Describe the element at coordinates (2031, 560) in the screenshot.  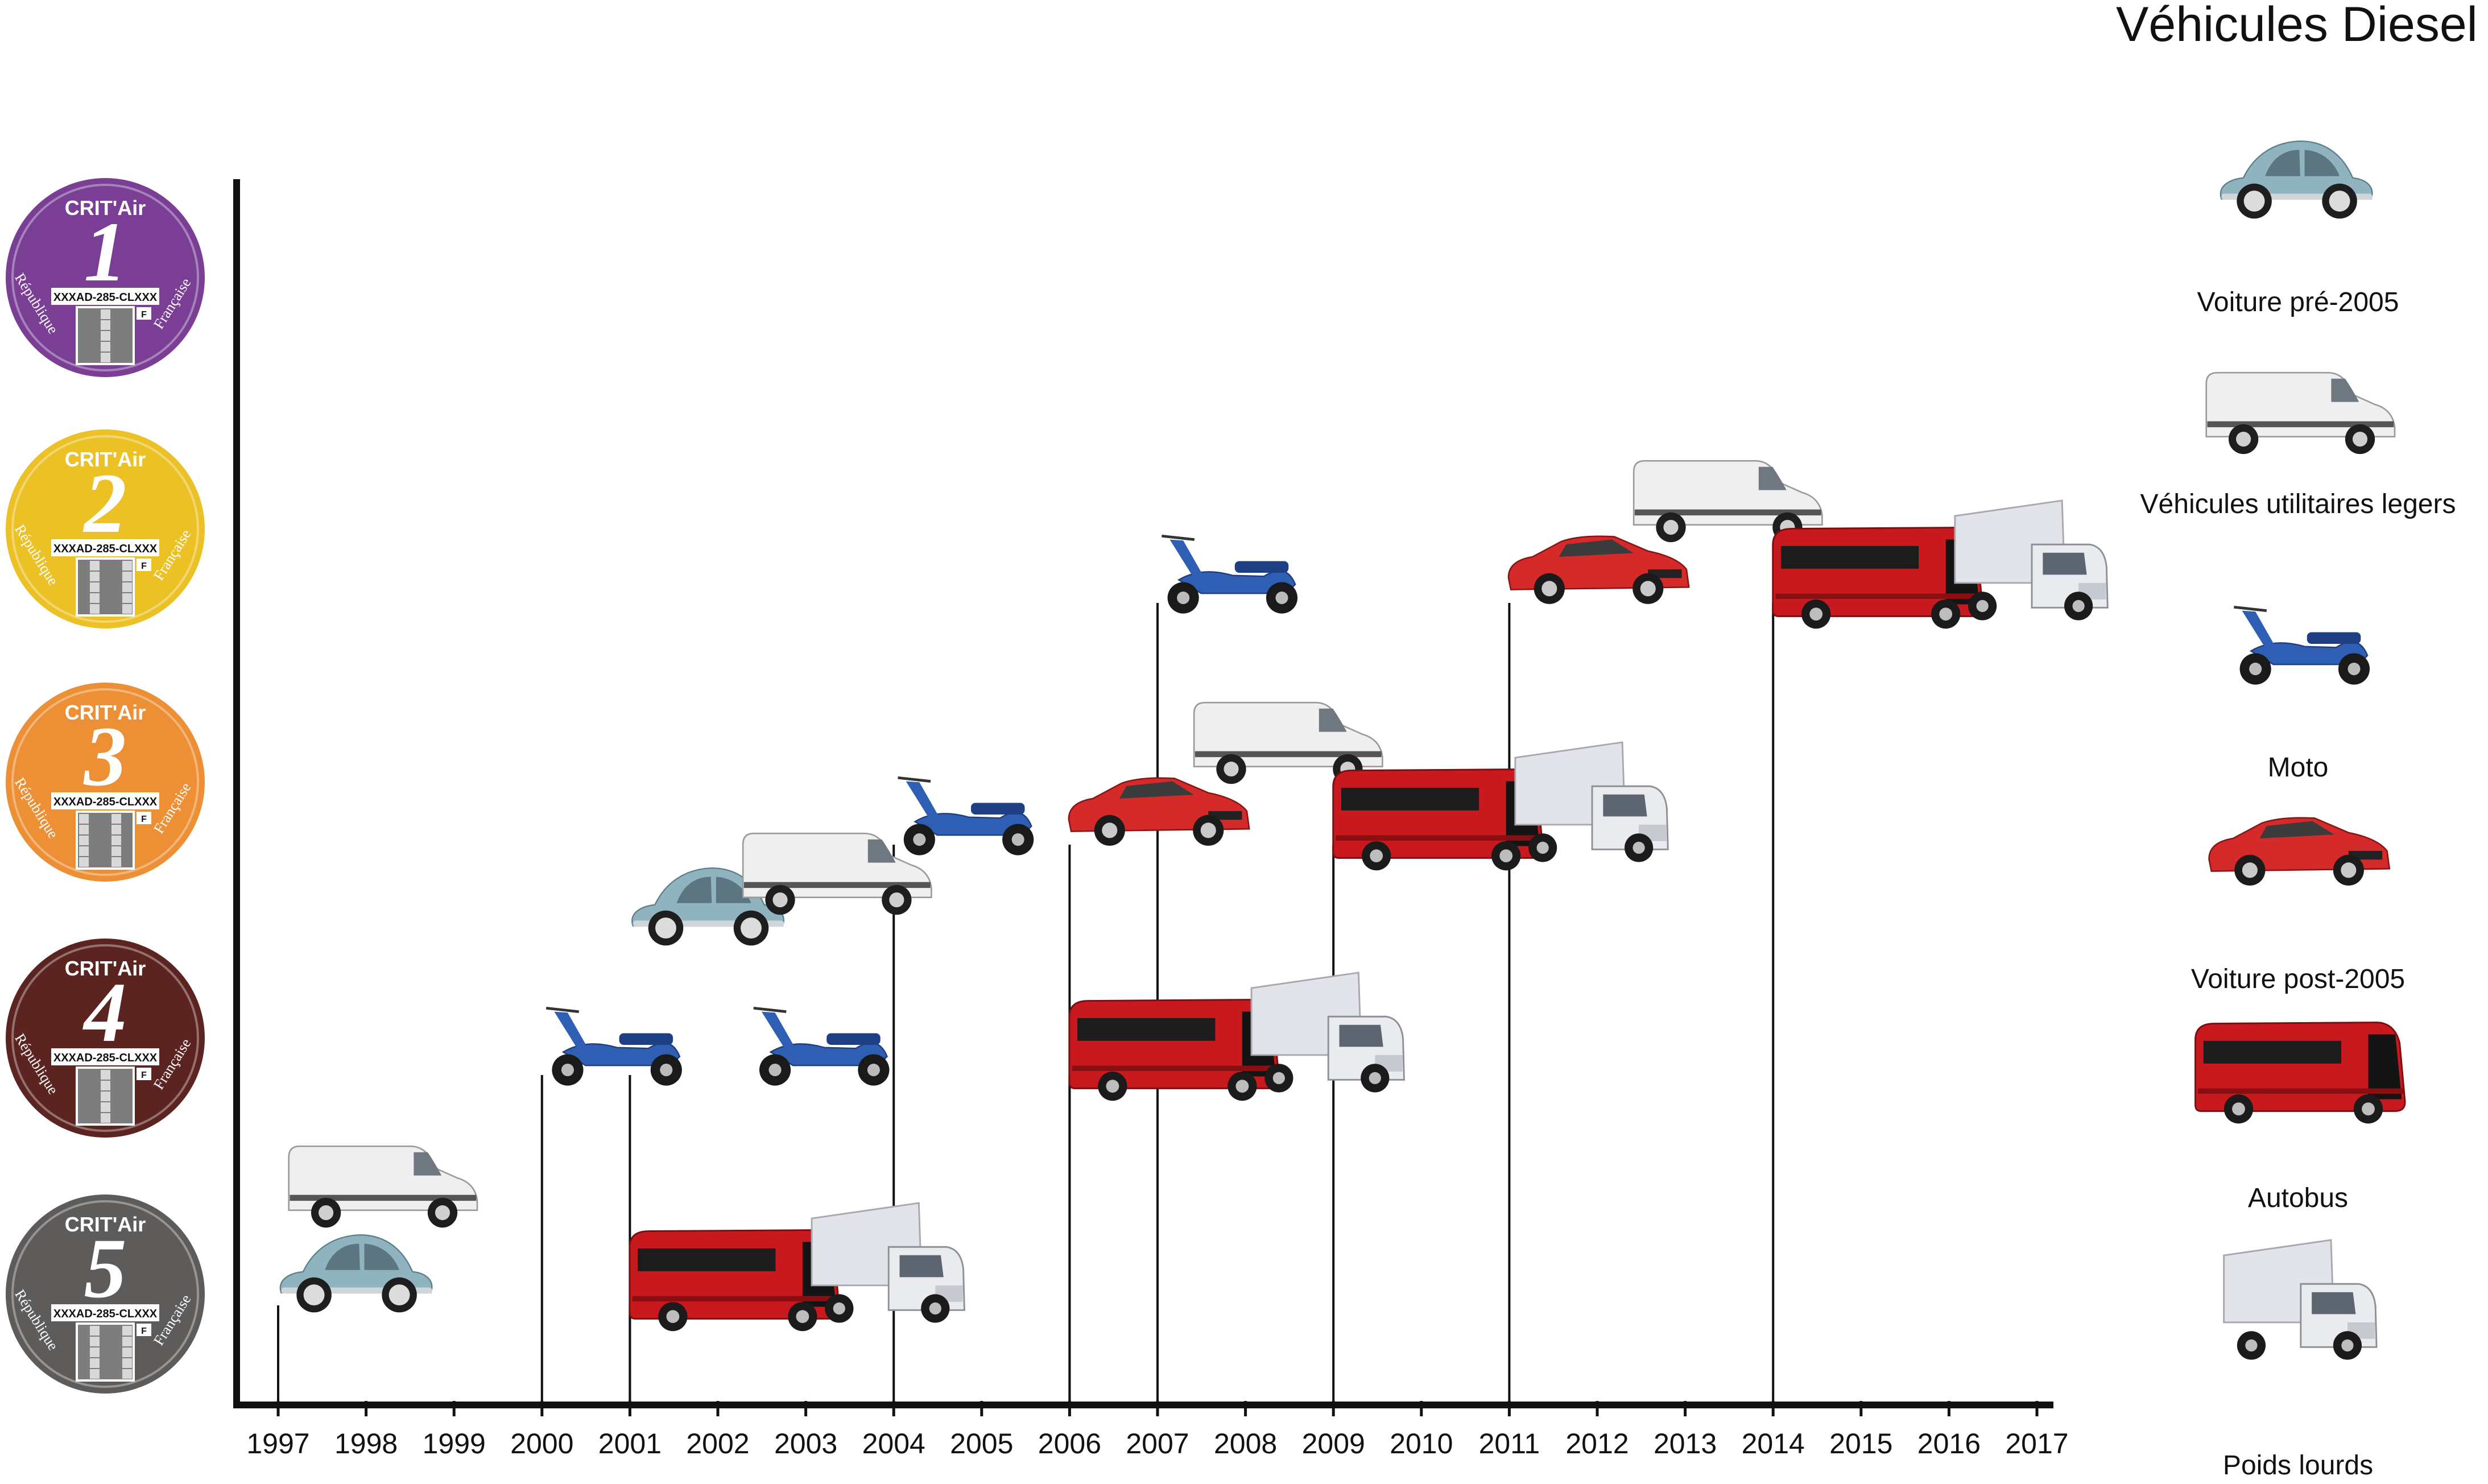
I see `vehicle-truck-2014` at that location.